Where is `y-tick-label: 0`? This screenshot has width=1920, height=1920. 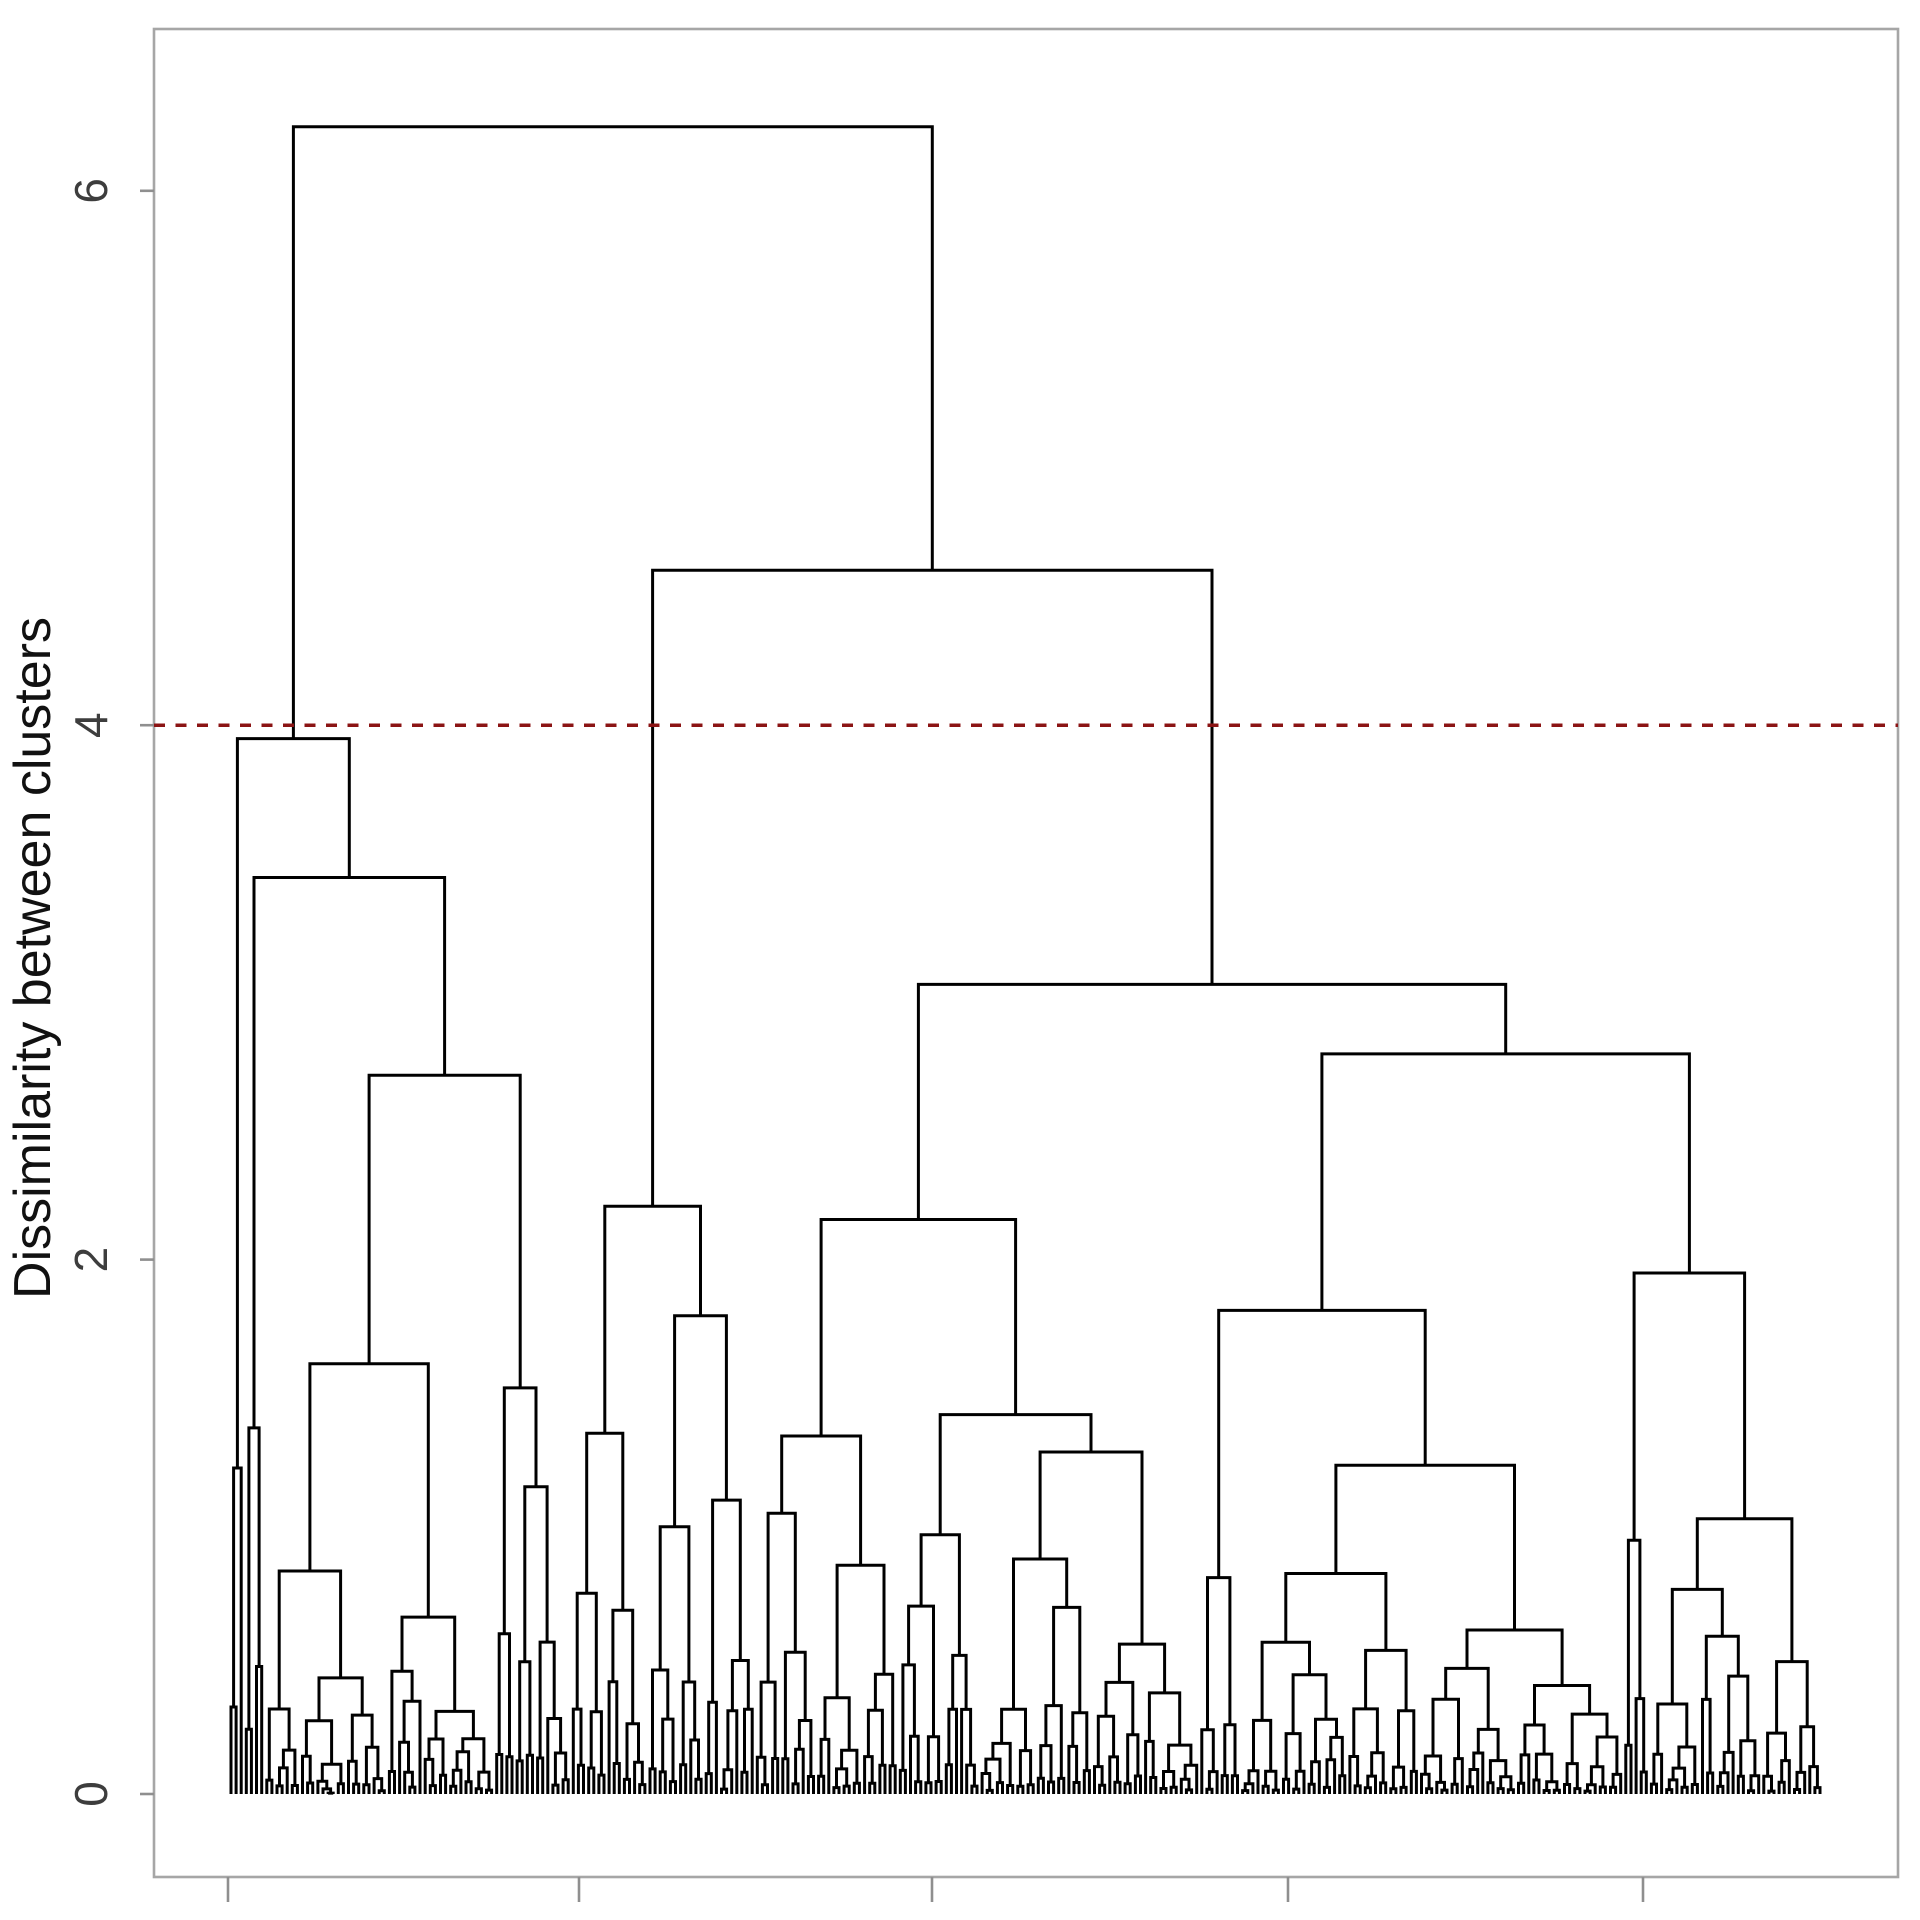
y-tick-label: 0 is located at coordinates (91, 1794).